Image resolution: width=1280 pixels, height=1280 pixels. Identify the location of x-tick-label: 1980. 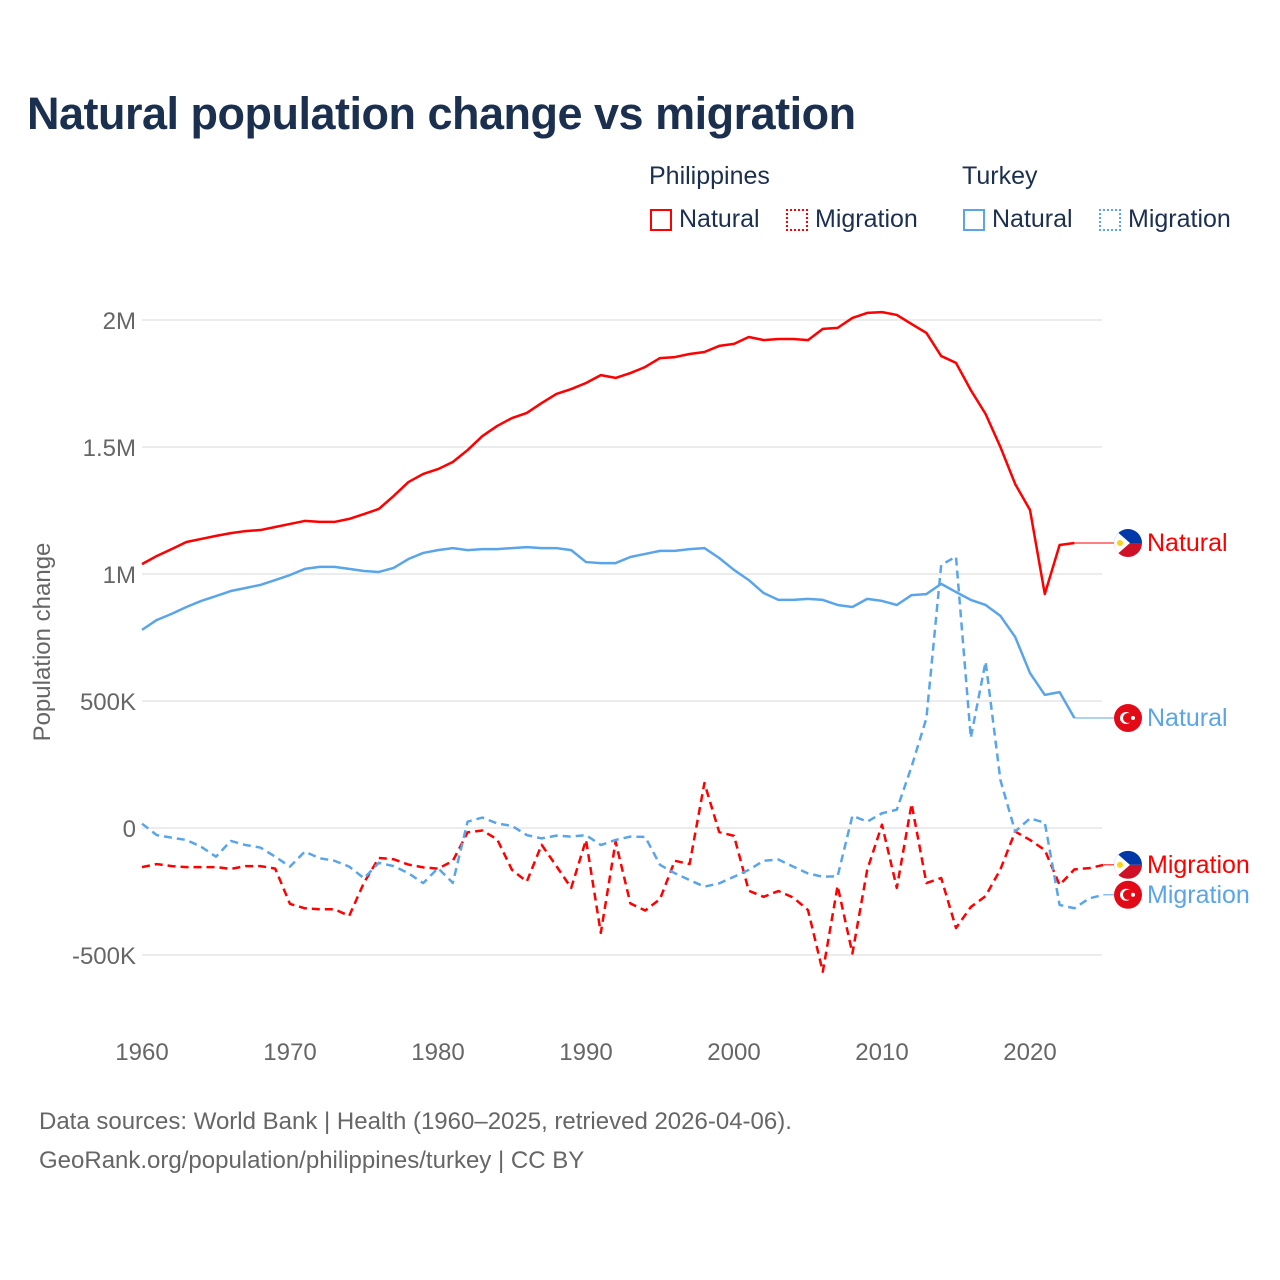
(437, 1052).